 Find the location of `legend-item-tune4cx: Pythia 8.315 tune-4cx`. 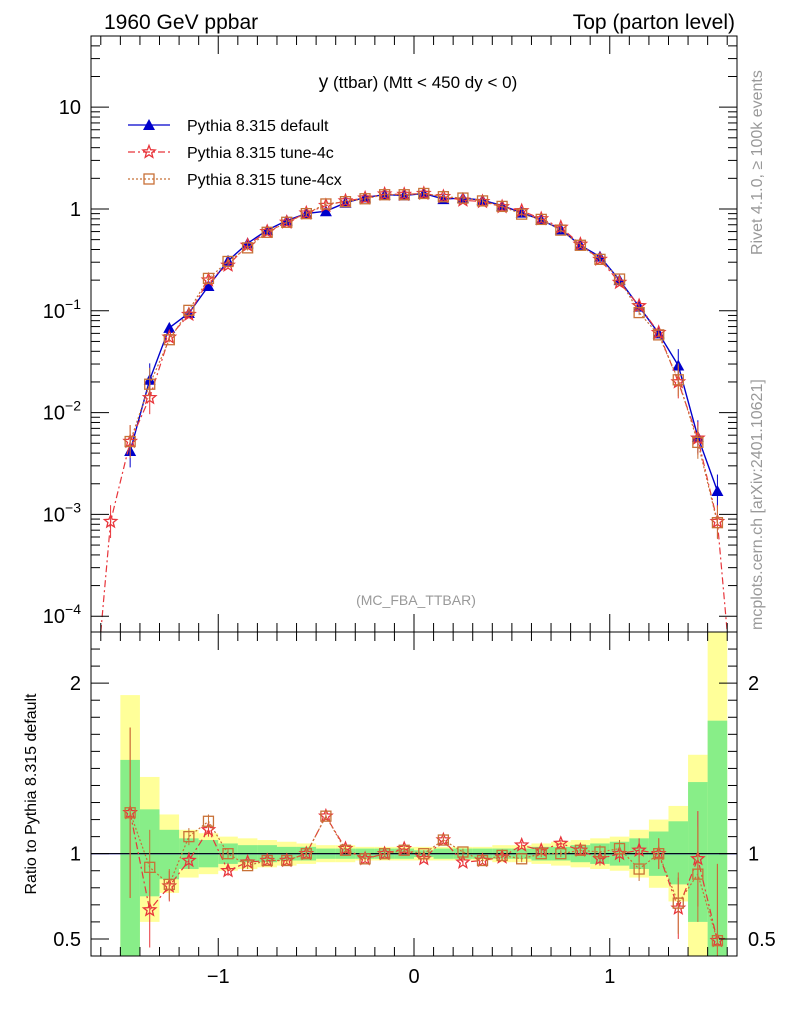

legend-item-tune4cx: Pythia 8.315 tune-4cx is located at coordinates (235, 180).